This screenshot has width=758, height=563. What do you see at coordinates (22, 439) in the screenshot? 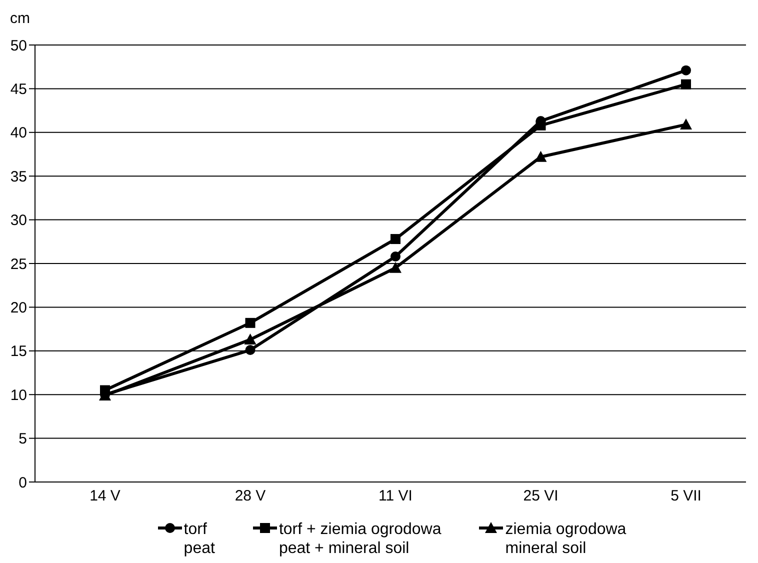
I see `y-tick-label: 5` at bounding box center [22, 439].